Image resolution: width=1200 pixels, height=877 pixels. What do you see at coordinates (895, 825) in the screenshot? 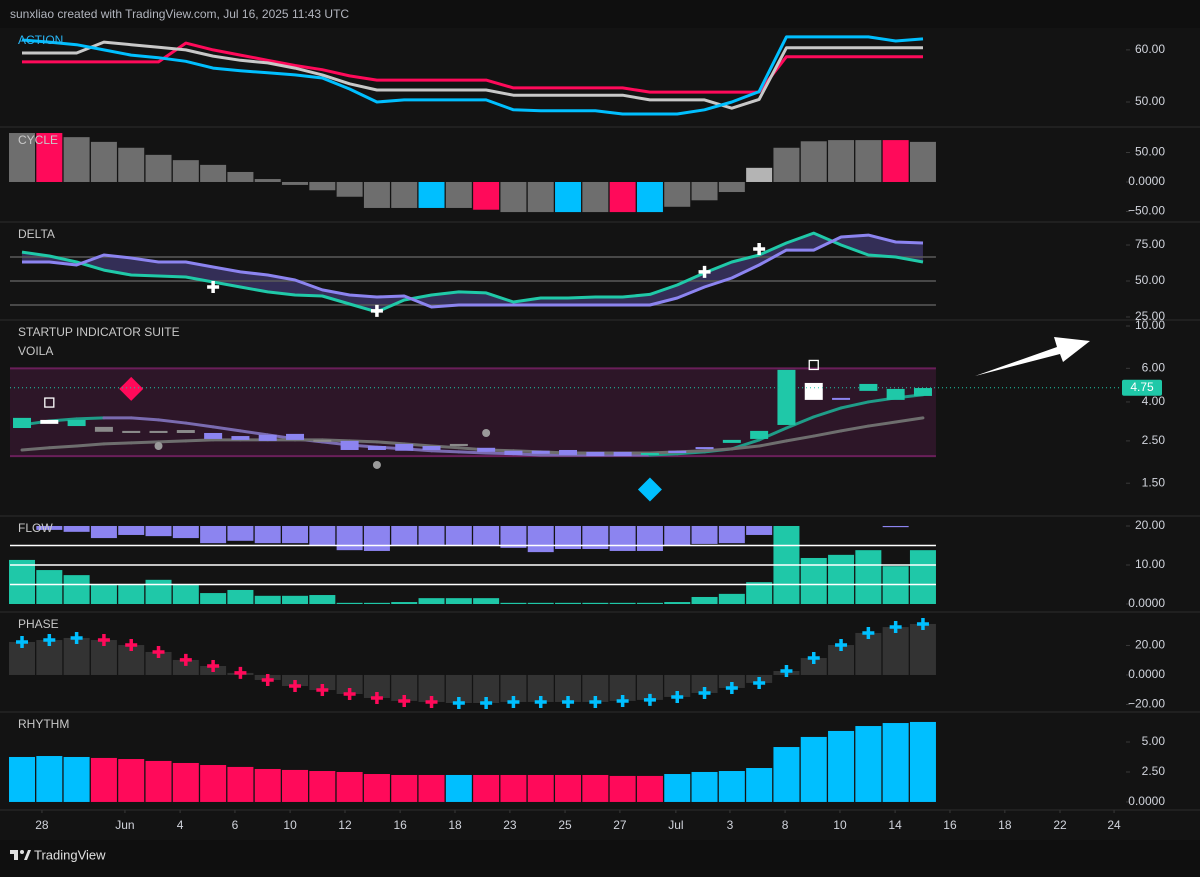
I see `x-tick-label: 14` at bounding box center [895, 825].